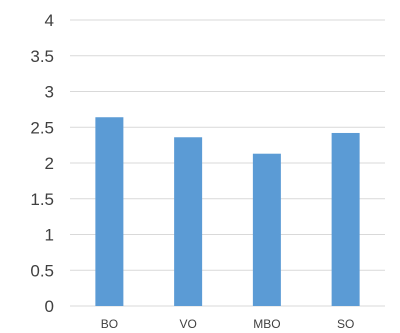 This screenshot has height=333, width=400. I want to click on y-tick-label: 0, so click(49, 306).